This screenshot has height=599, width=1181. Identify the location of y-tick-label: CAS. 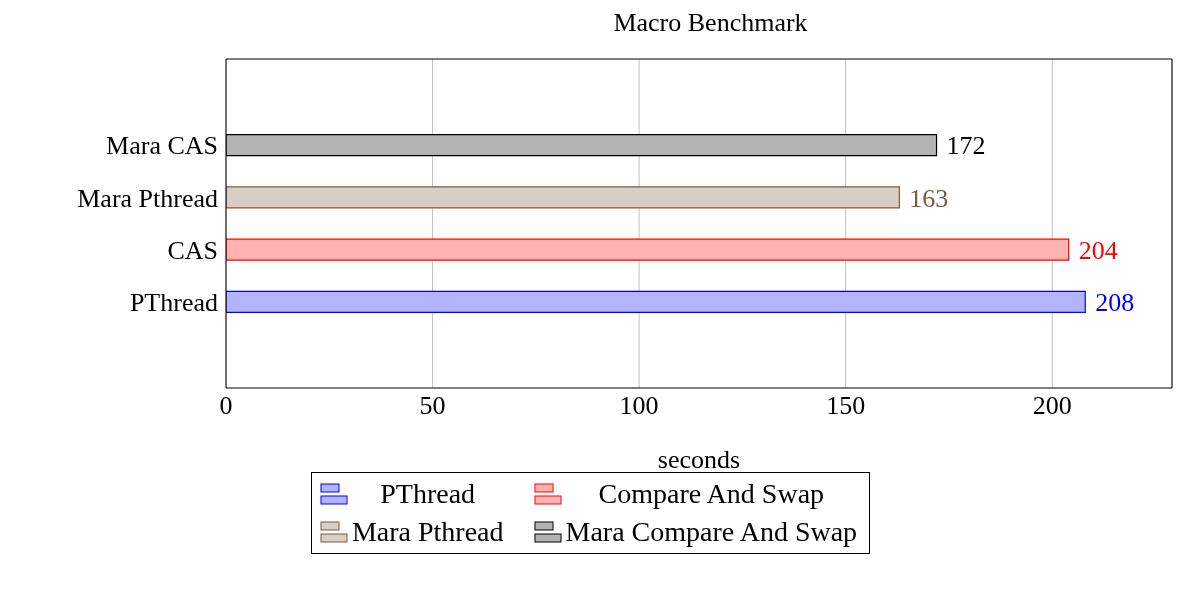
(192, 250).